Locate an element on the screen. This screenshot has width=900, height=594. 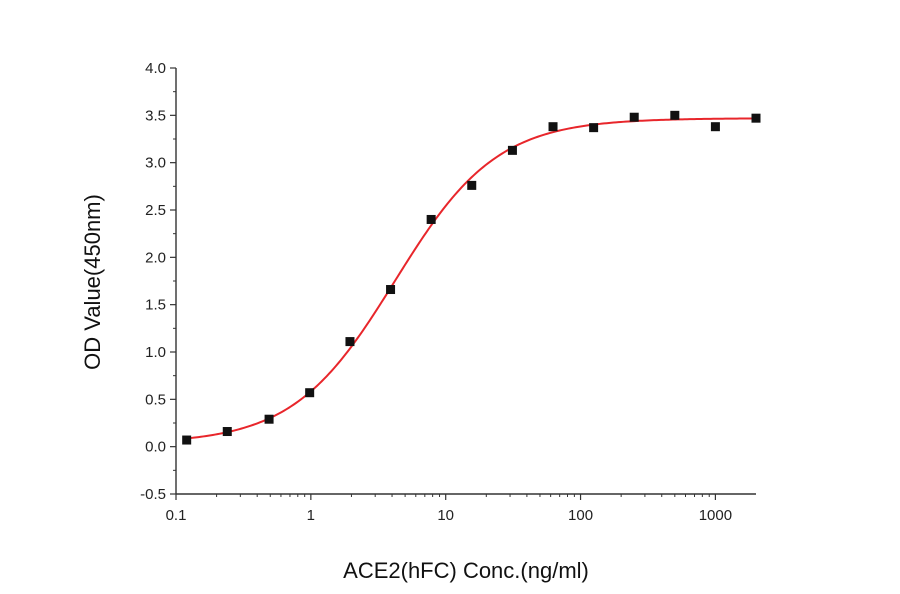
x-axis-title: ACE2(hFC) Conc.(ng/ml) is located at coordinates (466, 570).